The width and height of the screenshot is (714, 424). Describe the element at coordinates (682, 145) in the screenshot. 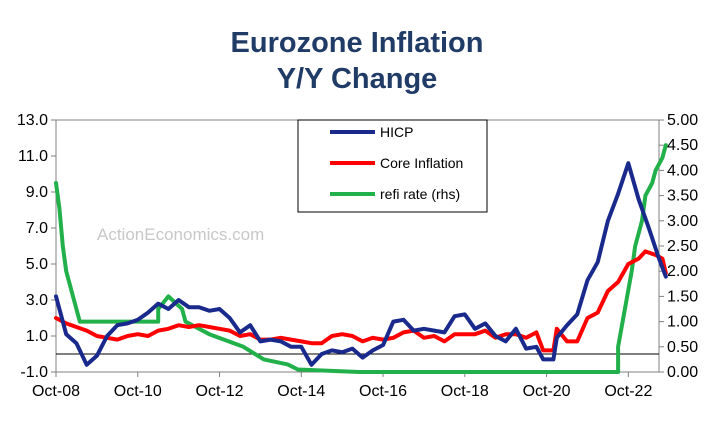

I see `y2-tick-label-1: 4.50` at that location.